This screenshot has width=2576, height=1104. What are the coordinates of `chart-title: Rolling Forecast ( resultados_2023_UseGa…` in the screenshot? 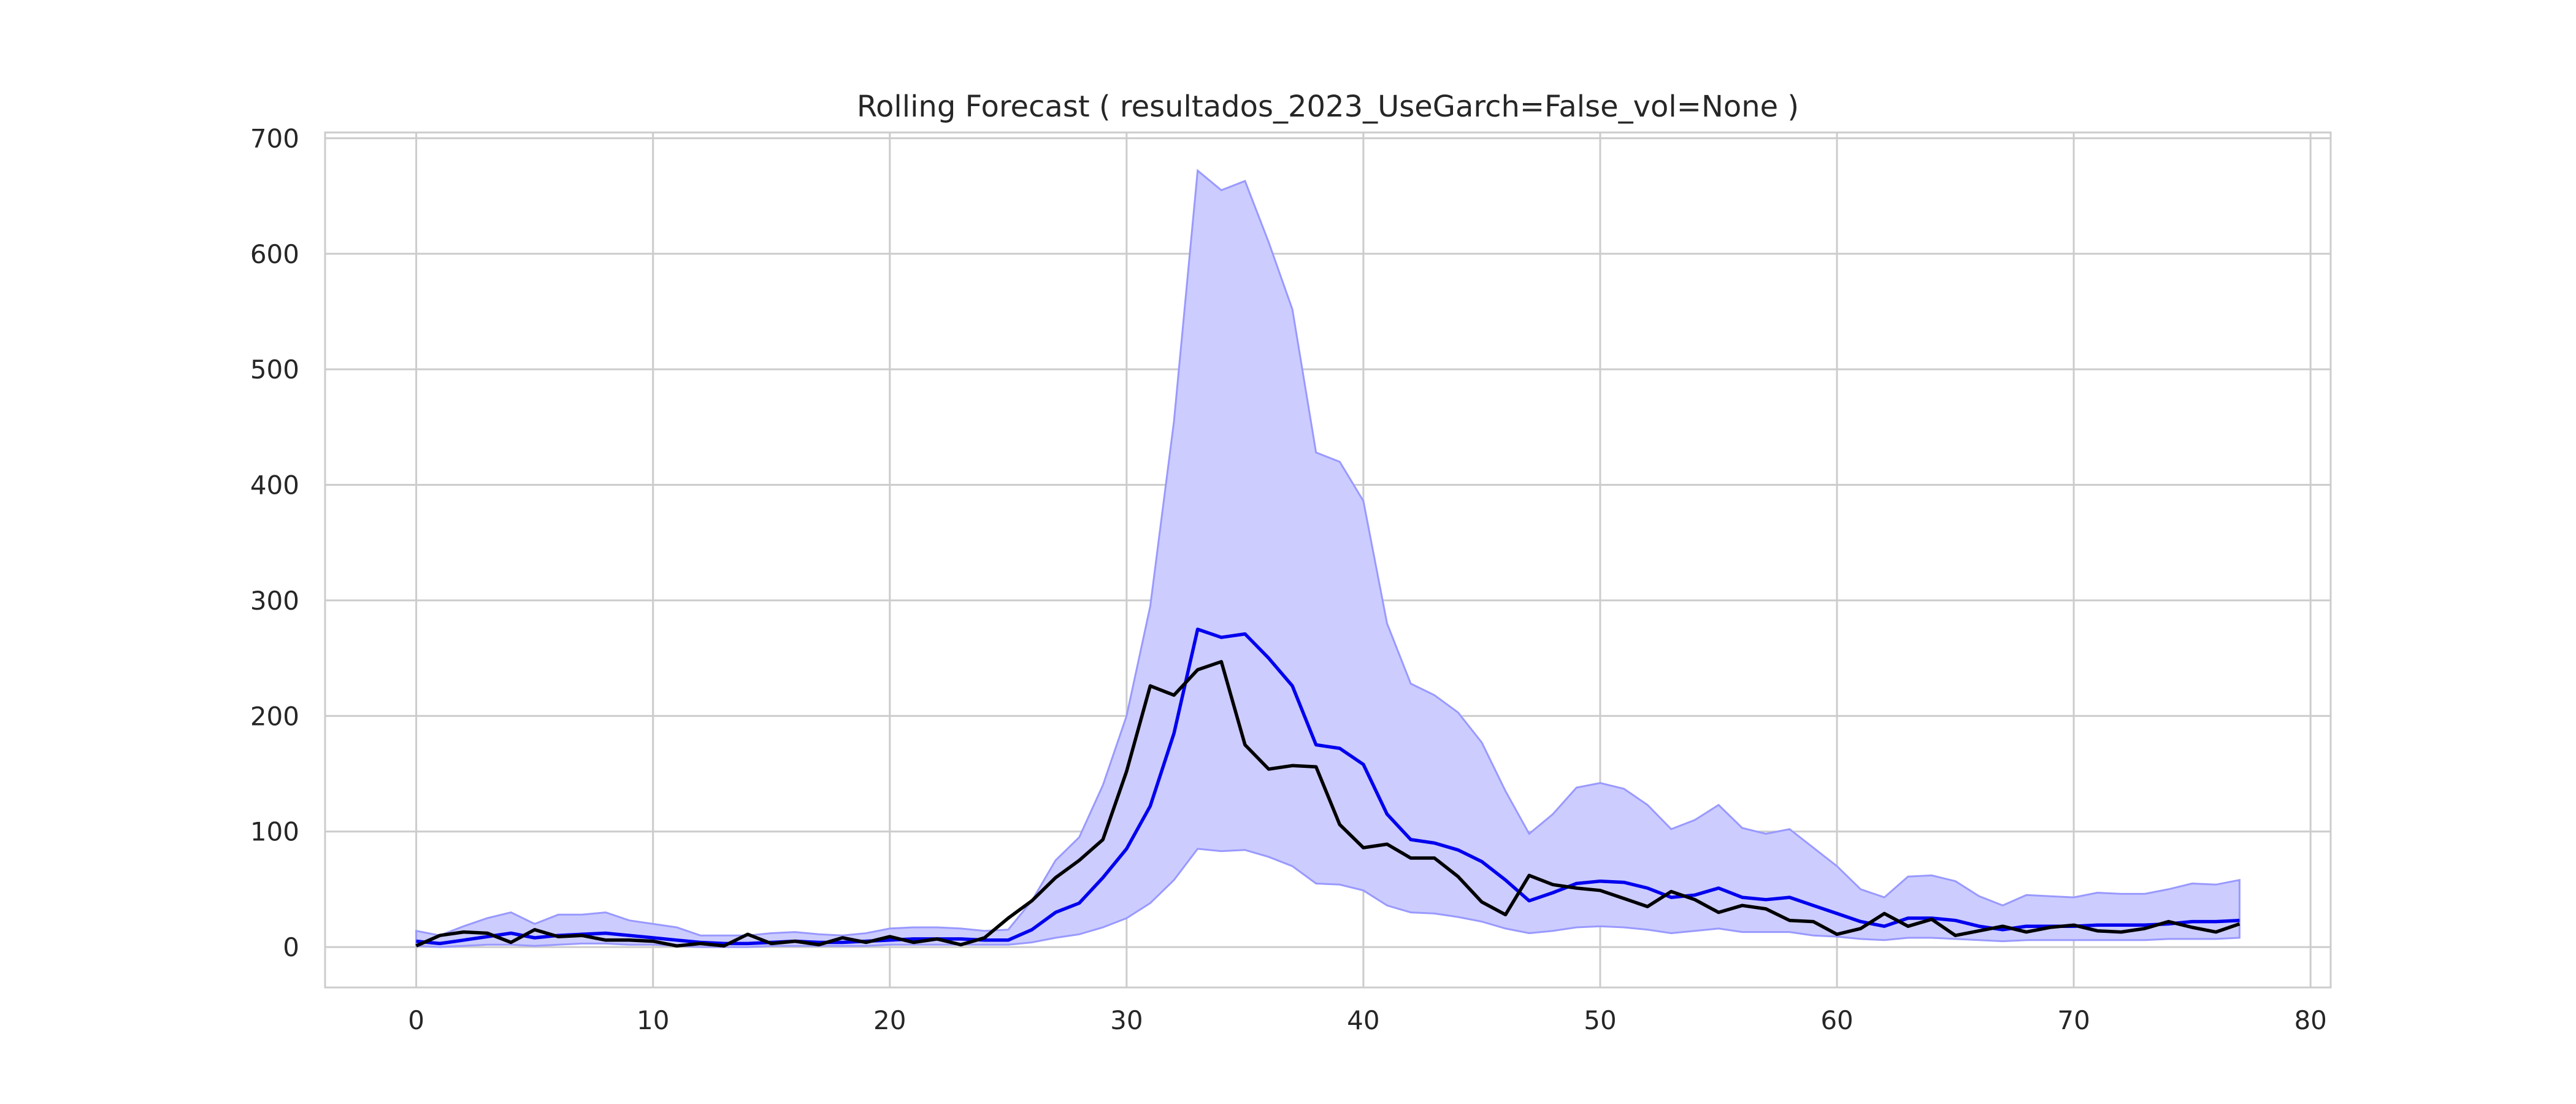 It's located at (1328, 107).